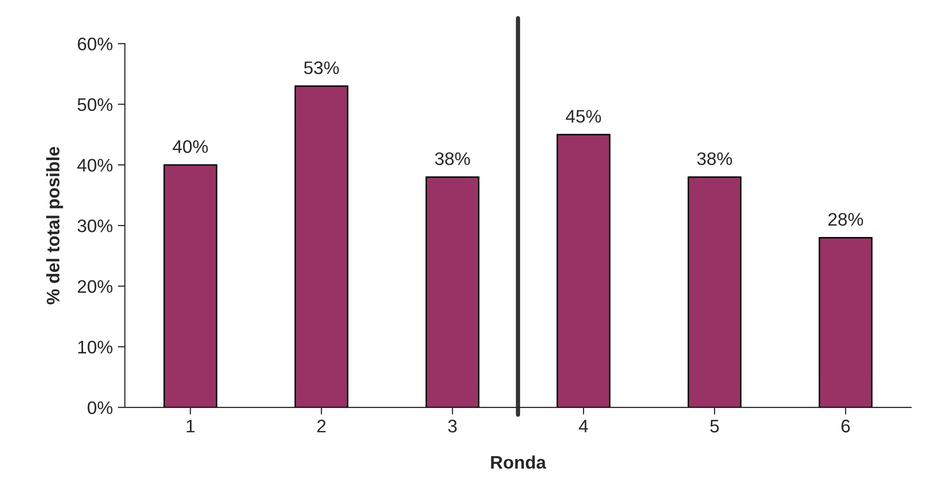 The image size is (925, 485). I want to click on x-axis-title: Ronda, so click(518, 462).